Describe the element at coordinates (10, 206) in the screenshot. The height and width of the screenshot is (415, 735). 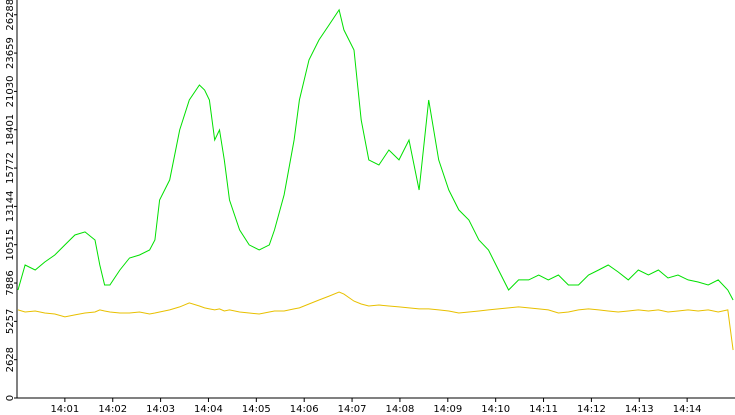
I see `y-tick-label: 13144` at that location.